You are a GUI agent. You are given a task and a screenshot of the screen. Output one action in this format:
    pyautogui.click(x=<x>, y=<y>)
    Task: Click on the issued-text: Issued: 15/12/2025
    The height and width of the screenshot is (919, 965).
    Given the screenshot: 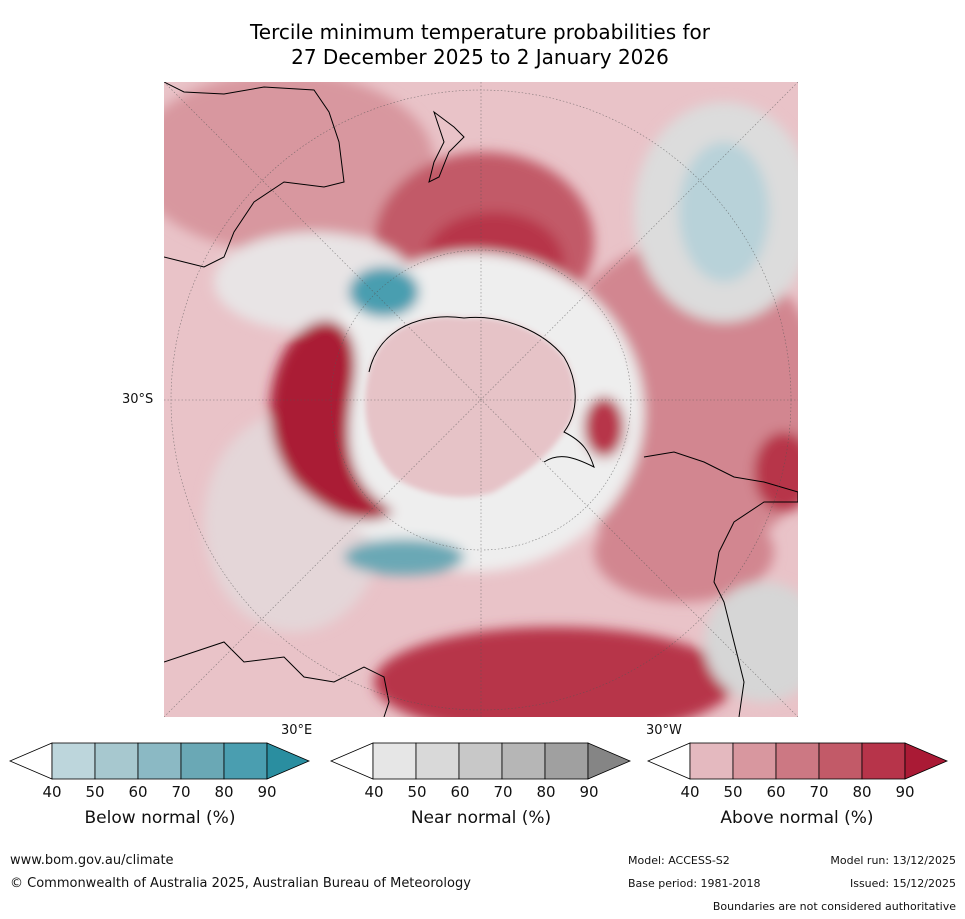 What is the action you would take?
    pyautogui.click(x=902, y=883)
    